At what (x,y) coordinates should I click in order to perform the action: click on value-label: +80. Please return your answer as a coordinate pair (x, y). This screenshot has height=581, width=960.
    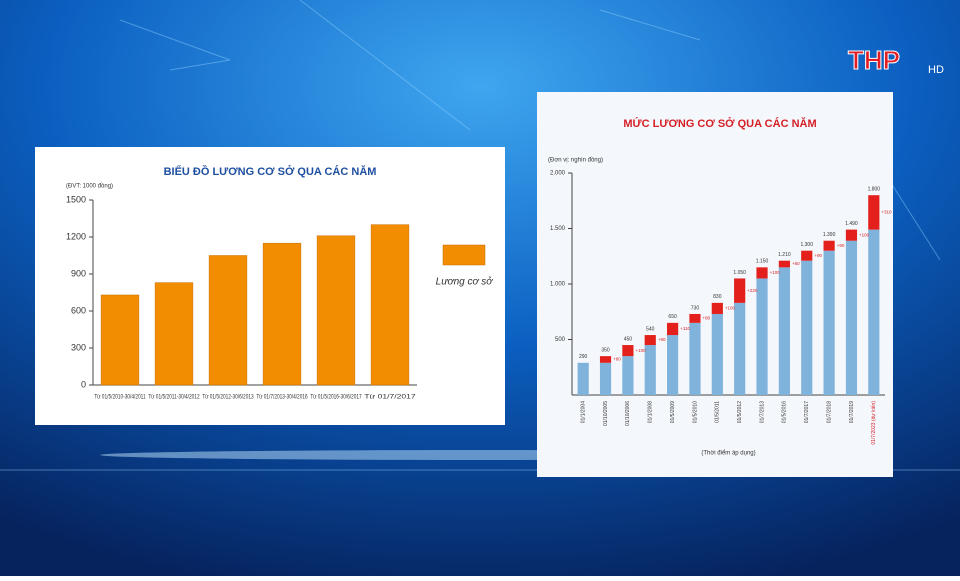
    Looking at the image, I should click on (707, 318).